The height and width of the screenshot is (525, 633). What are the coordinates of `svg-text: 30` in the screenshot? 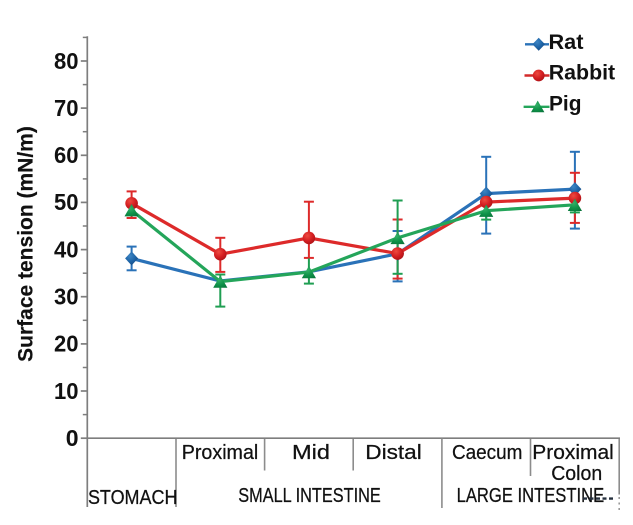 It's located at (66, 297).